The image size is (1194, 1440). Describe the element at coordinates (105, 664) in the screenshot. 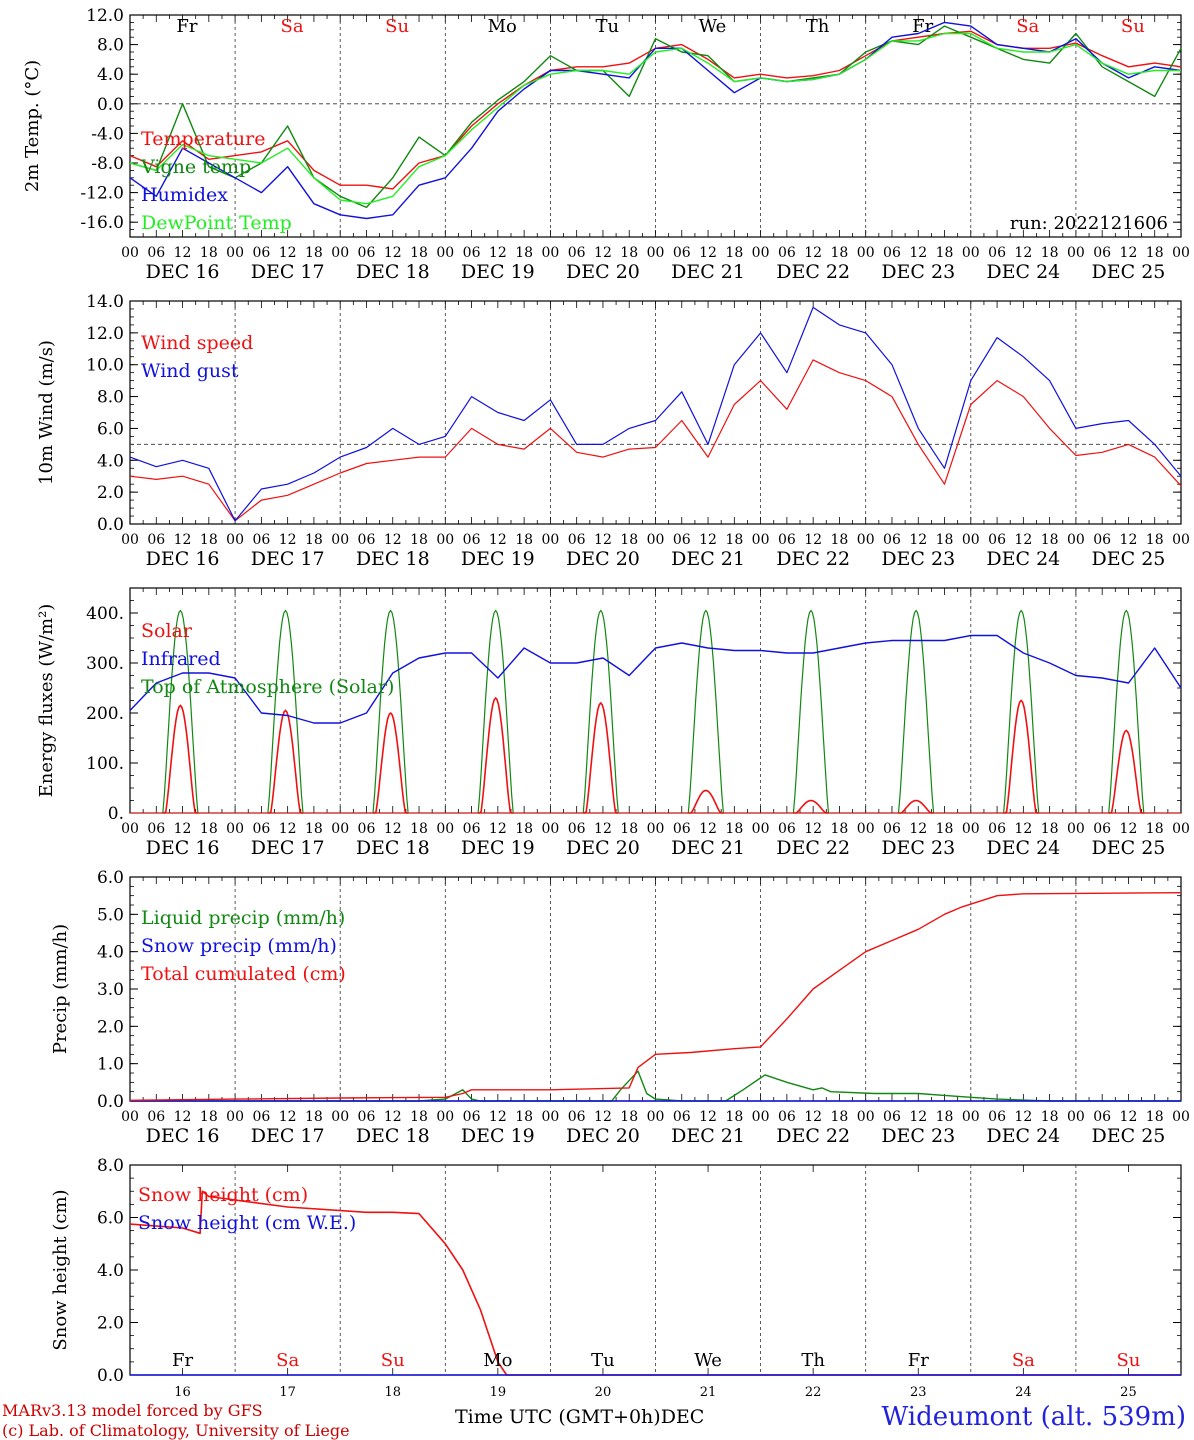

I see `energy-y-tick-label: 300.` at that location.